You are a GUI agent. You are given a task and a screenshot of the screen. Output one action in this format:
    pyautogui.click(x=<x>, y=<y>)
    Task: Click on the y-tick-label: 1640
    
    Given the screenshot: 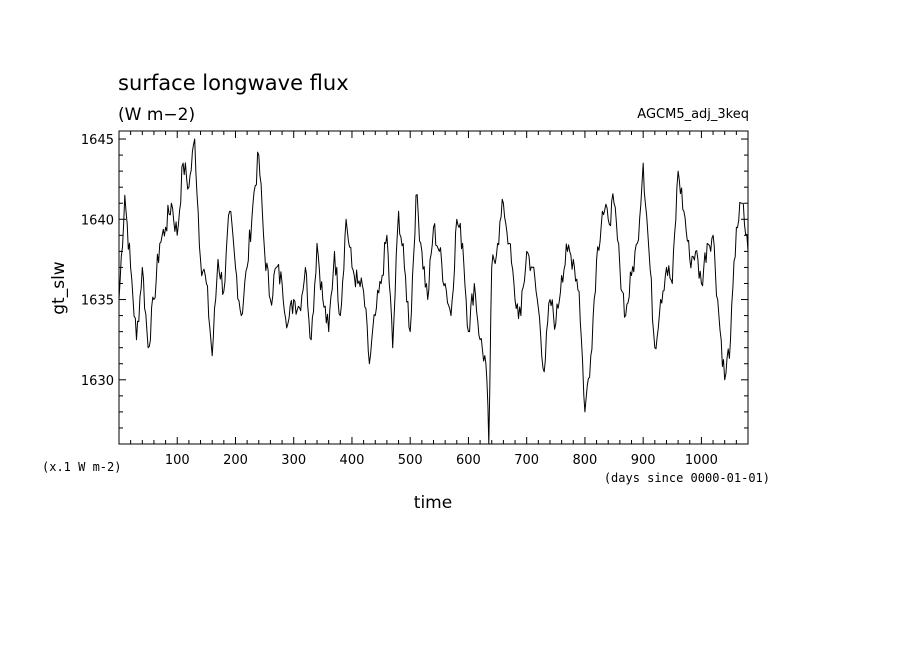 What is the action you would take?
    pyautogui.click(x=97, y=220)
    